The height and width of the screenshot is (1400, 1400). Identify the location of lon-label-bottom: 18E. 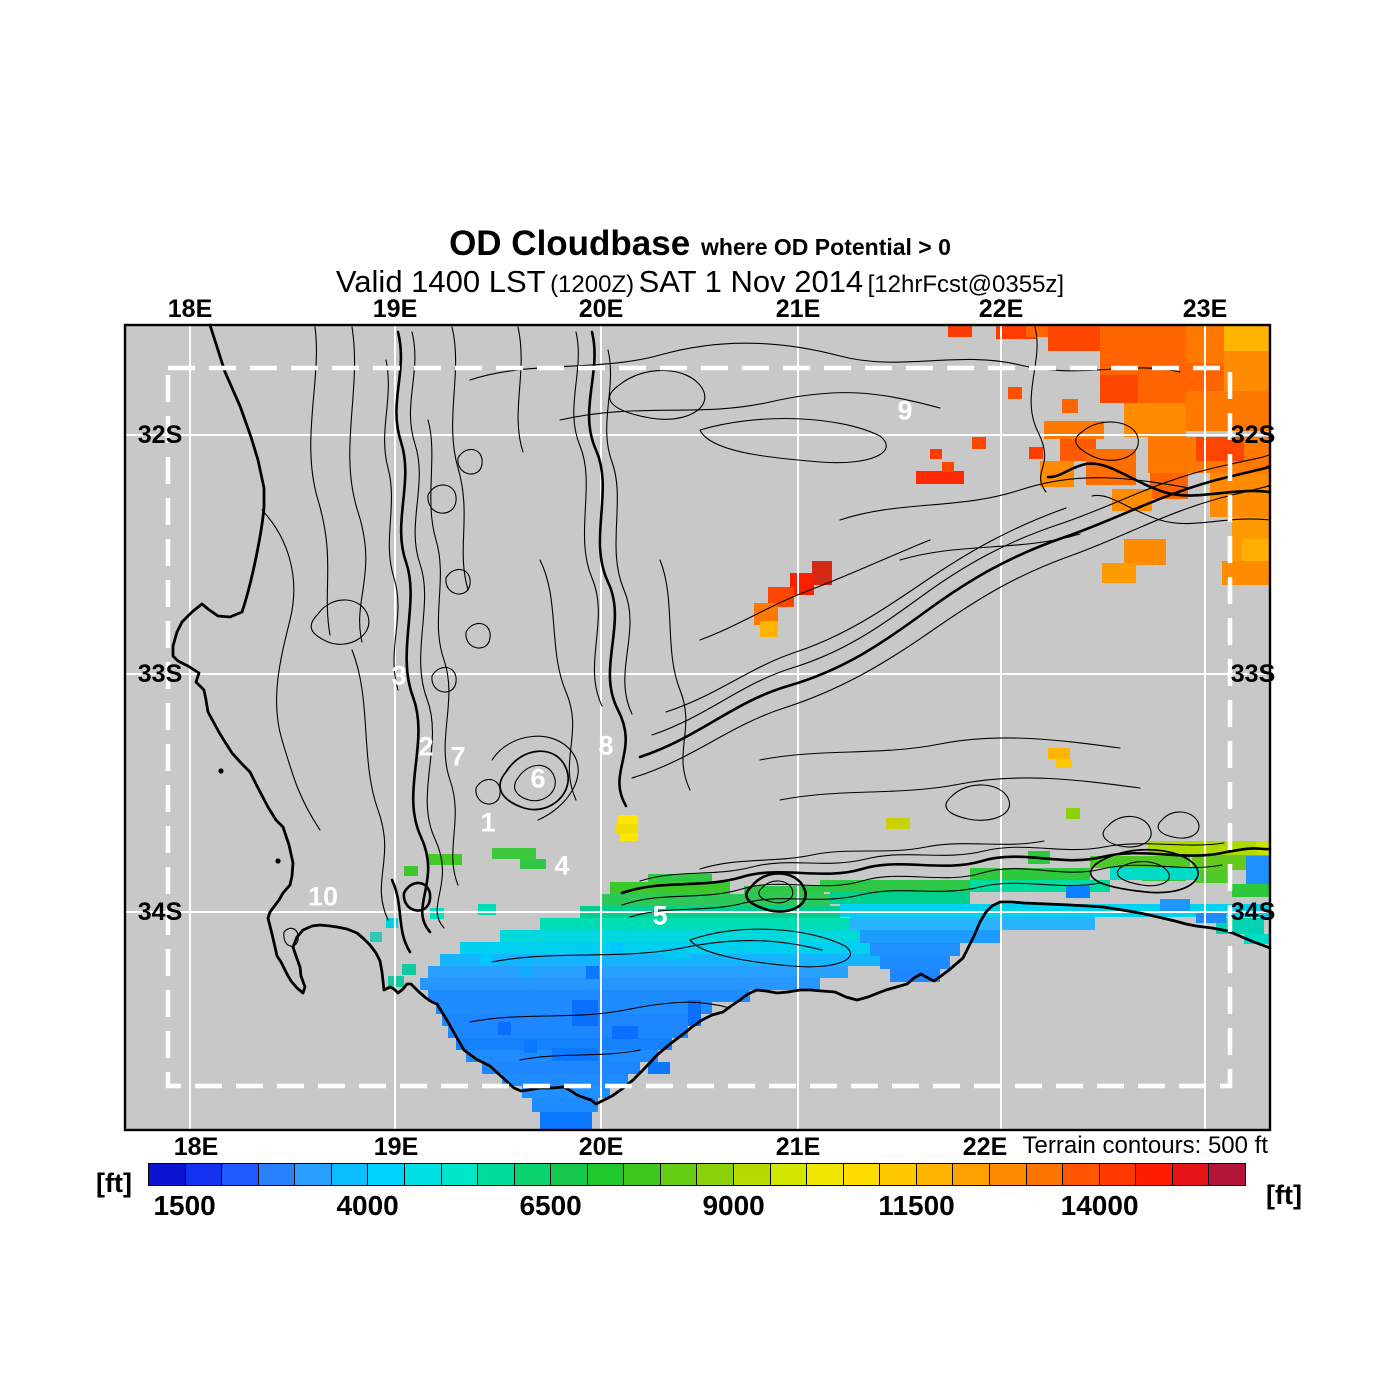
(196, 1147).